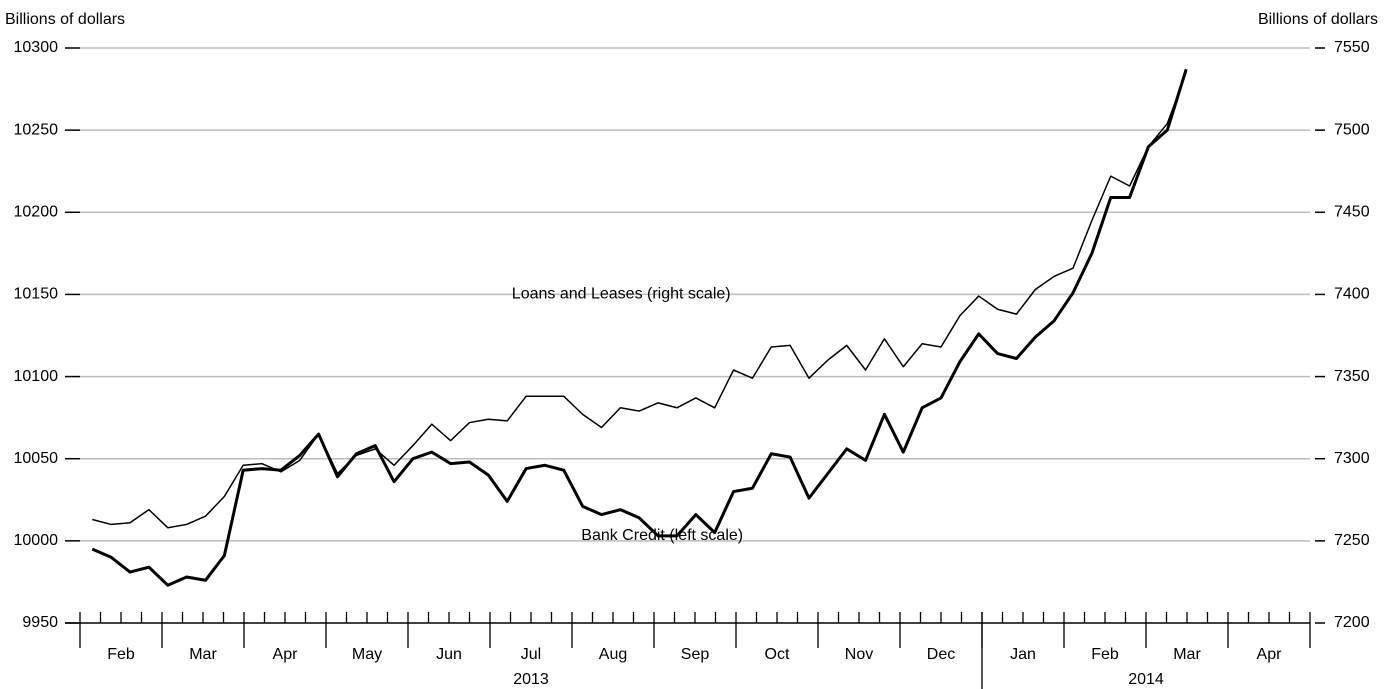  I want to click on y2-tick-label: 7350, so click(1352, 376).